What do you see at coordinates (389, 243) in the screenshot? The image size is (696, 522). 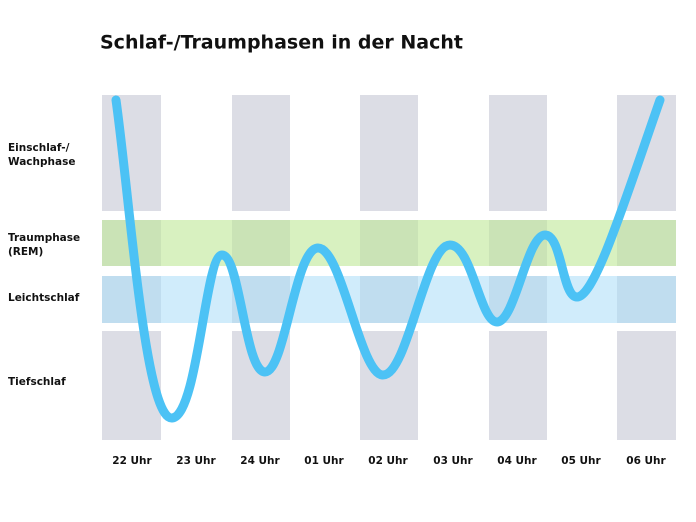 I see `rem-band` at bounding box center [389, 243].